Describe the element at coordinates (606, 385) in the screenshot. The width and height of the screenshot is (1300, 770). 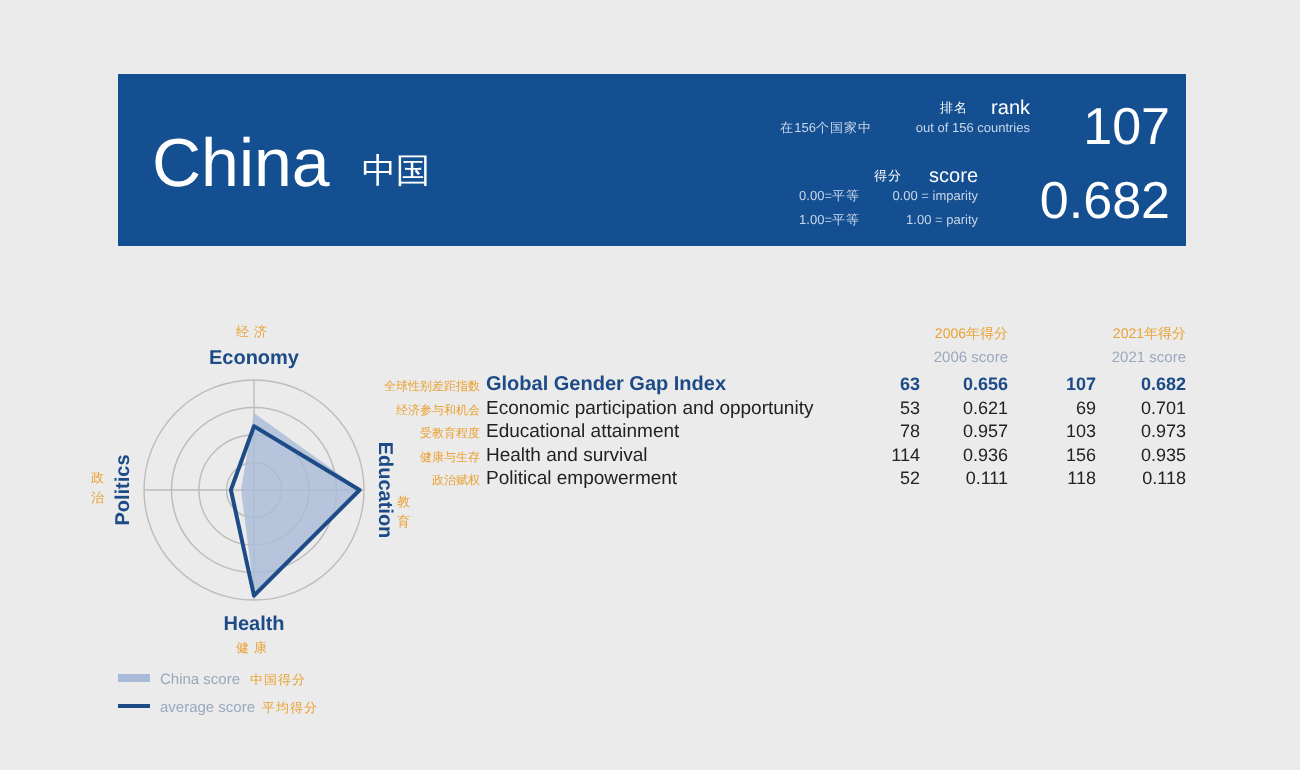
I see `text: Global Gender Gap Index` at that location.